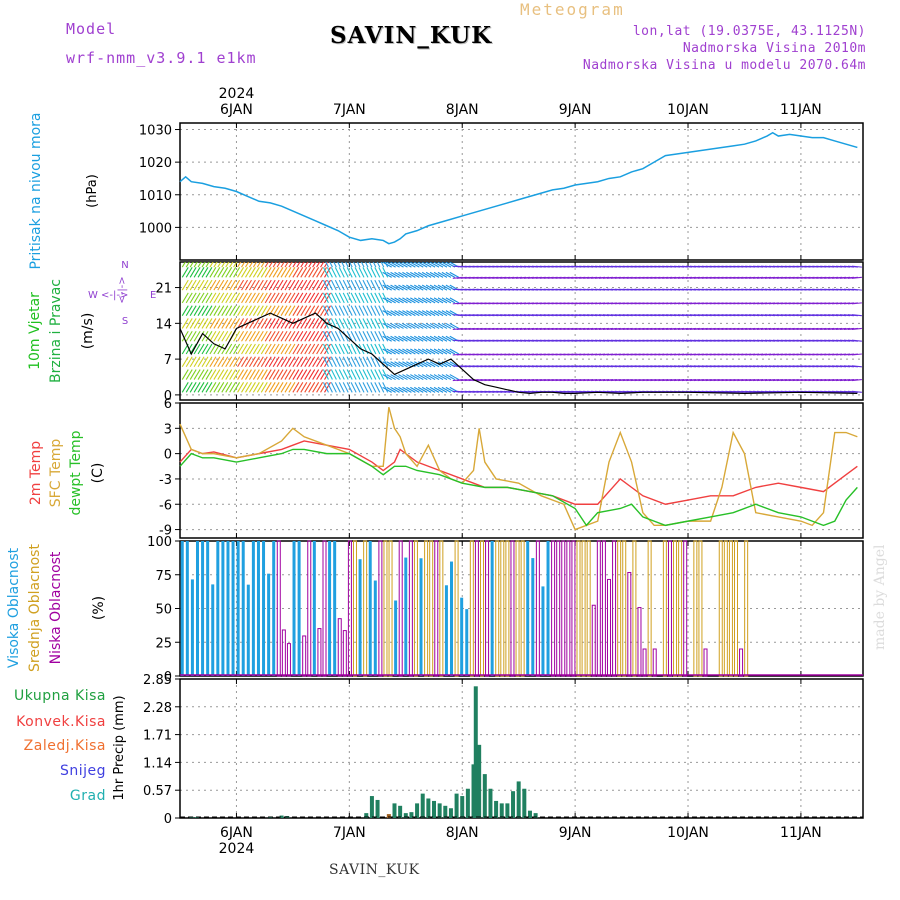  Describe the element at coordinates (35, 608) in the screenshot. I see `cloud-axis-title-2: Srednja Oblacnost` at that location.